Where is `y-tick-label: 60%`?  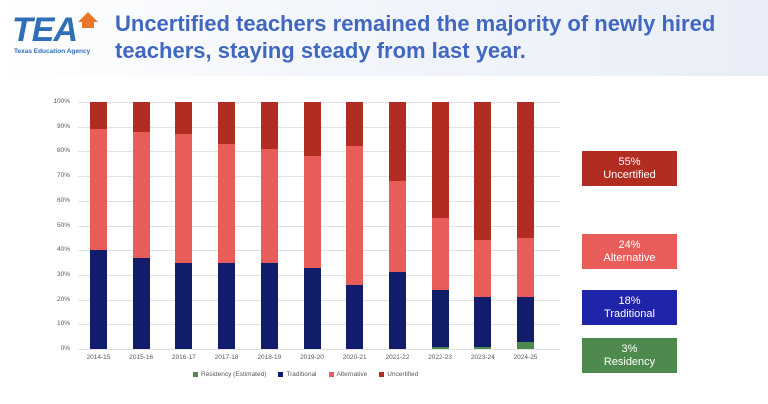
y-tick-label: 60% is located at coordinates (63, 200).